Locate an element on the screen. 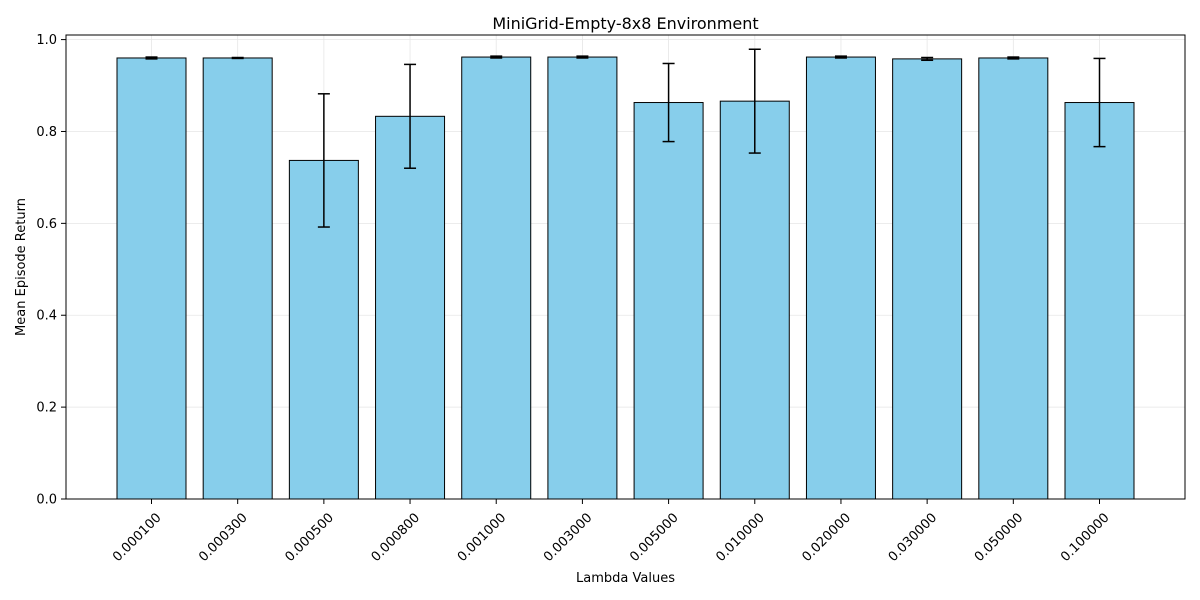  y-tick-label: 0.6 is located at coordinates (46, 224).